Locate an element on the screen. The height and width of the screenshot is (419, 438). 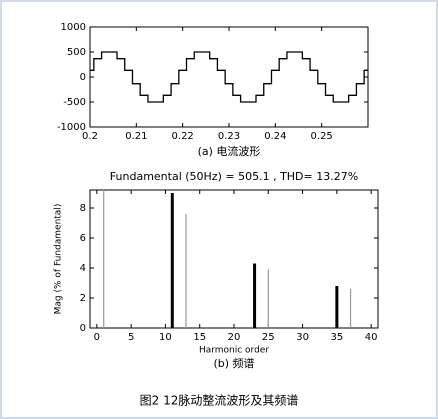
x-tick-label: 20 is located at coordinates (234, 337).